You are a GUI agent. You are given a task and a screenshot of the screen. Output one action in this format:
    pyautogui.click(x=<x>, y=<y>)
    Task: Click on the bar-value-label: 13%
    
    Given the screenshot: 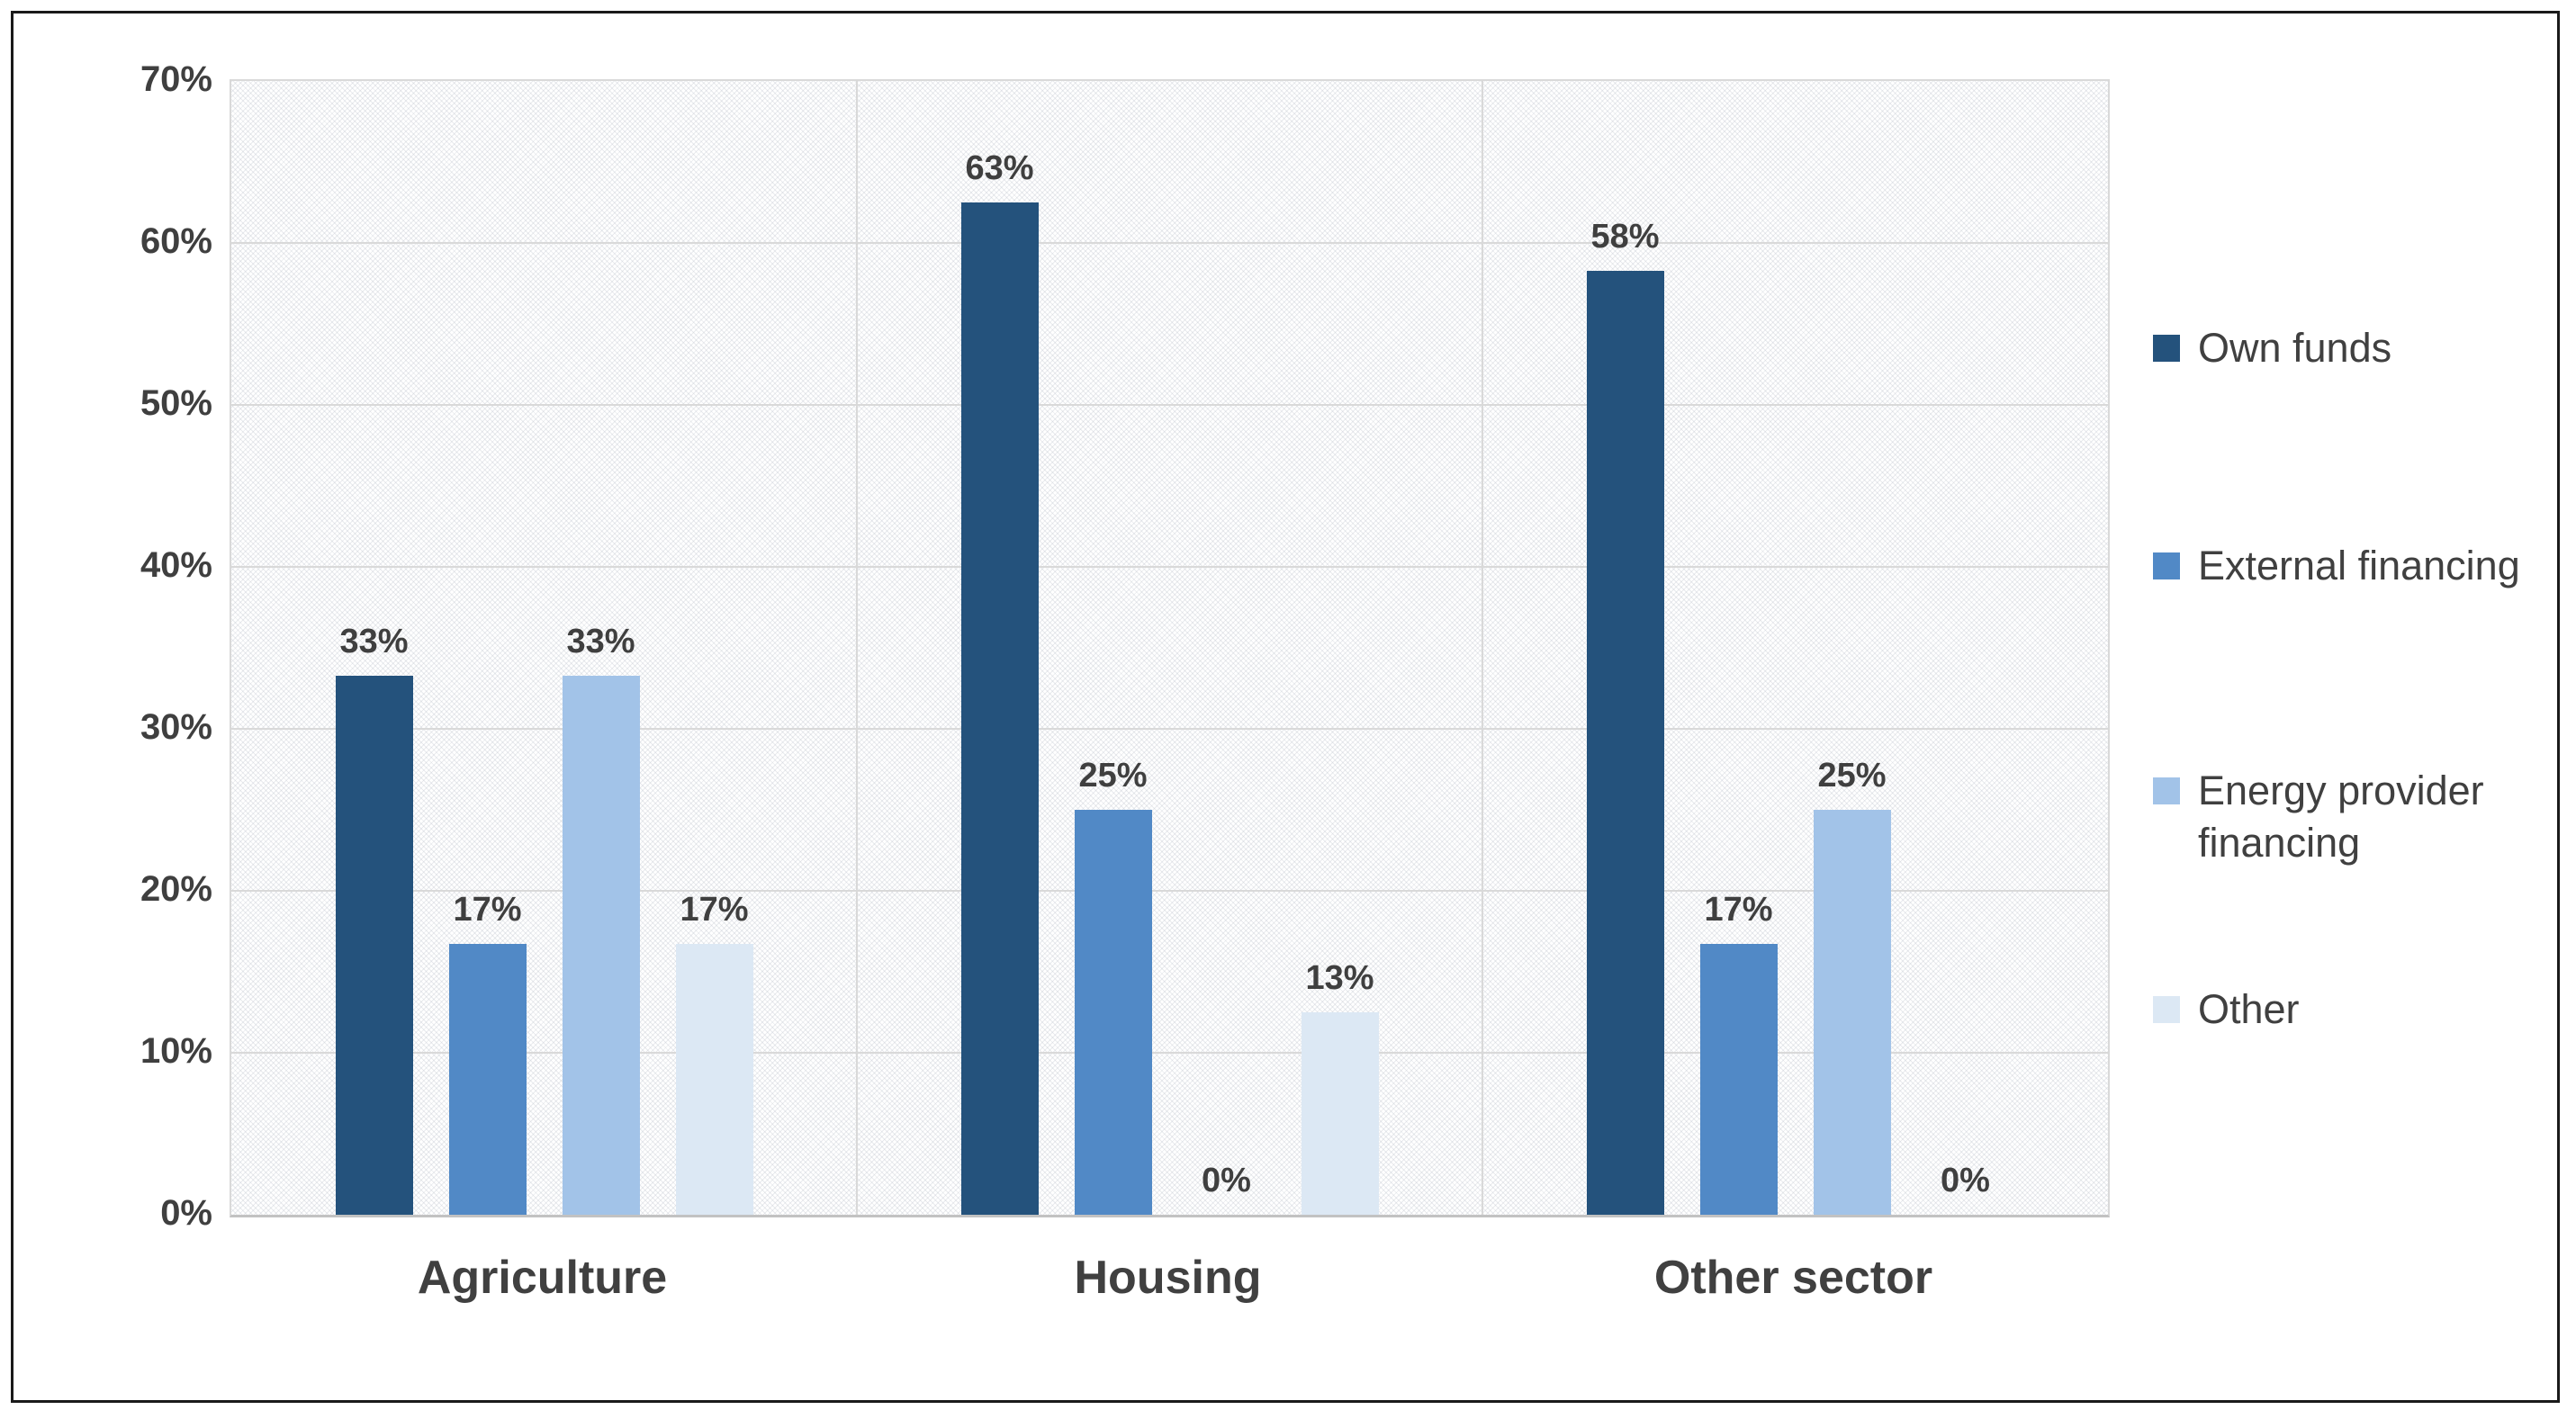 What is the action you would take?
    pyautogui.click(x=1339, y=978)
    